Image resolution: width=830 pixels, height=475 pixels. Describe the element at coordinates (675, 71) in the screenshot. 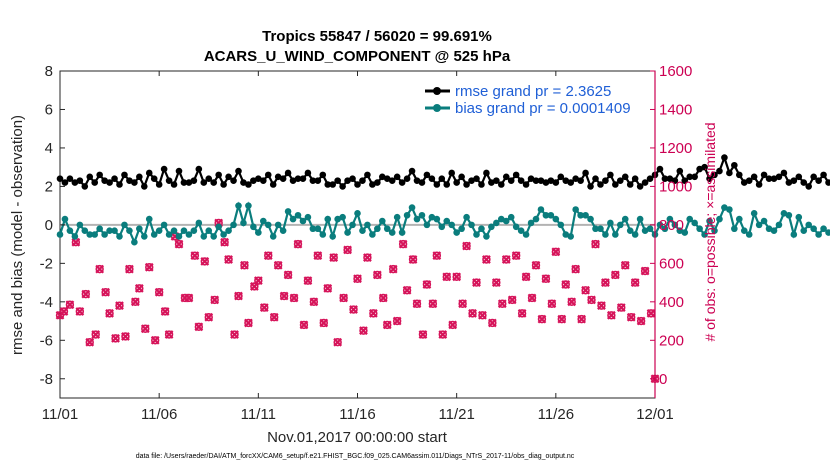

I see `y2-tick-label: 1600` at that location.